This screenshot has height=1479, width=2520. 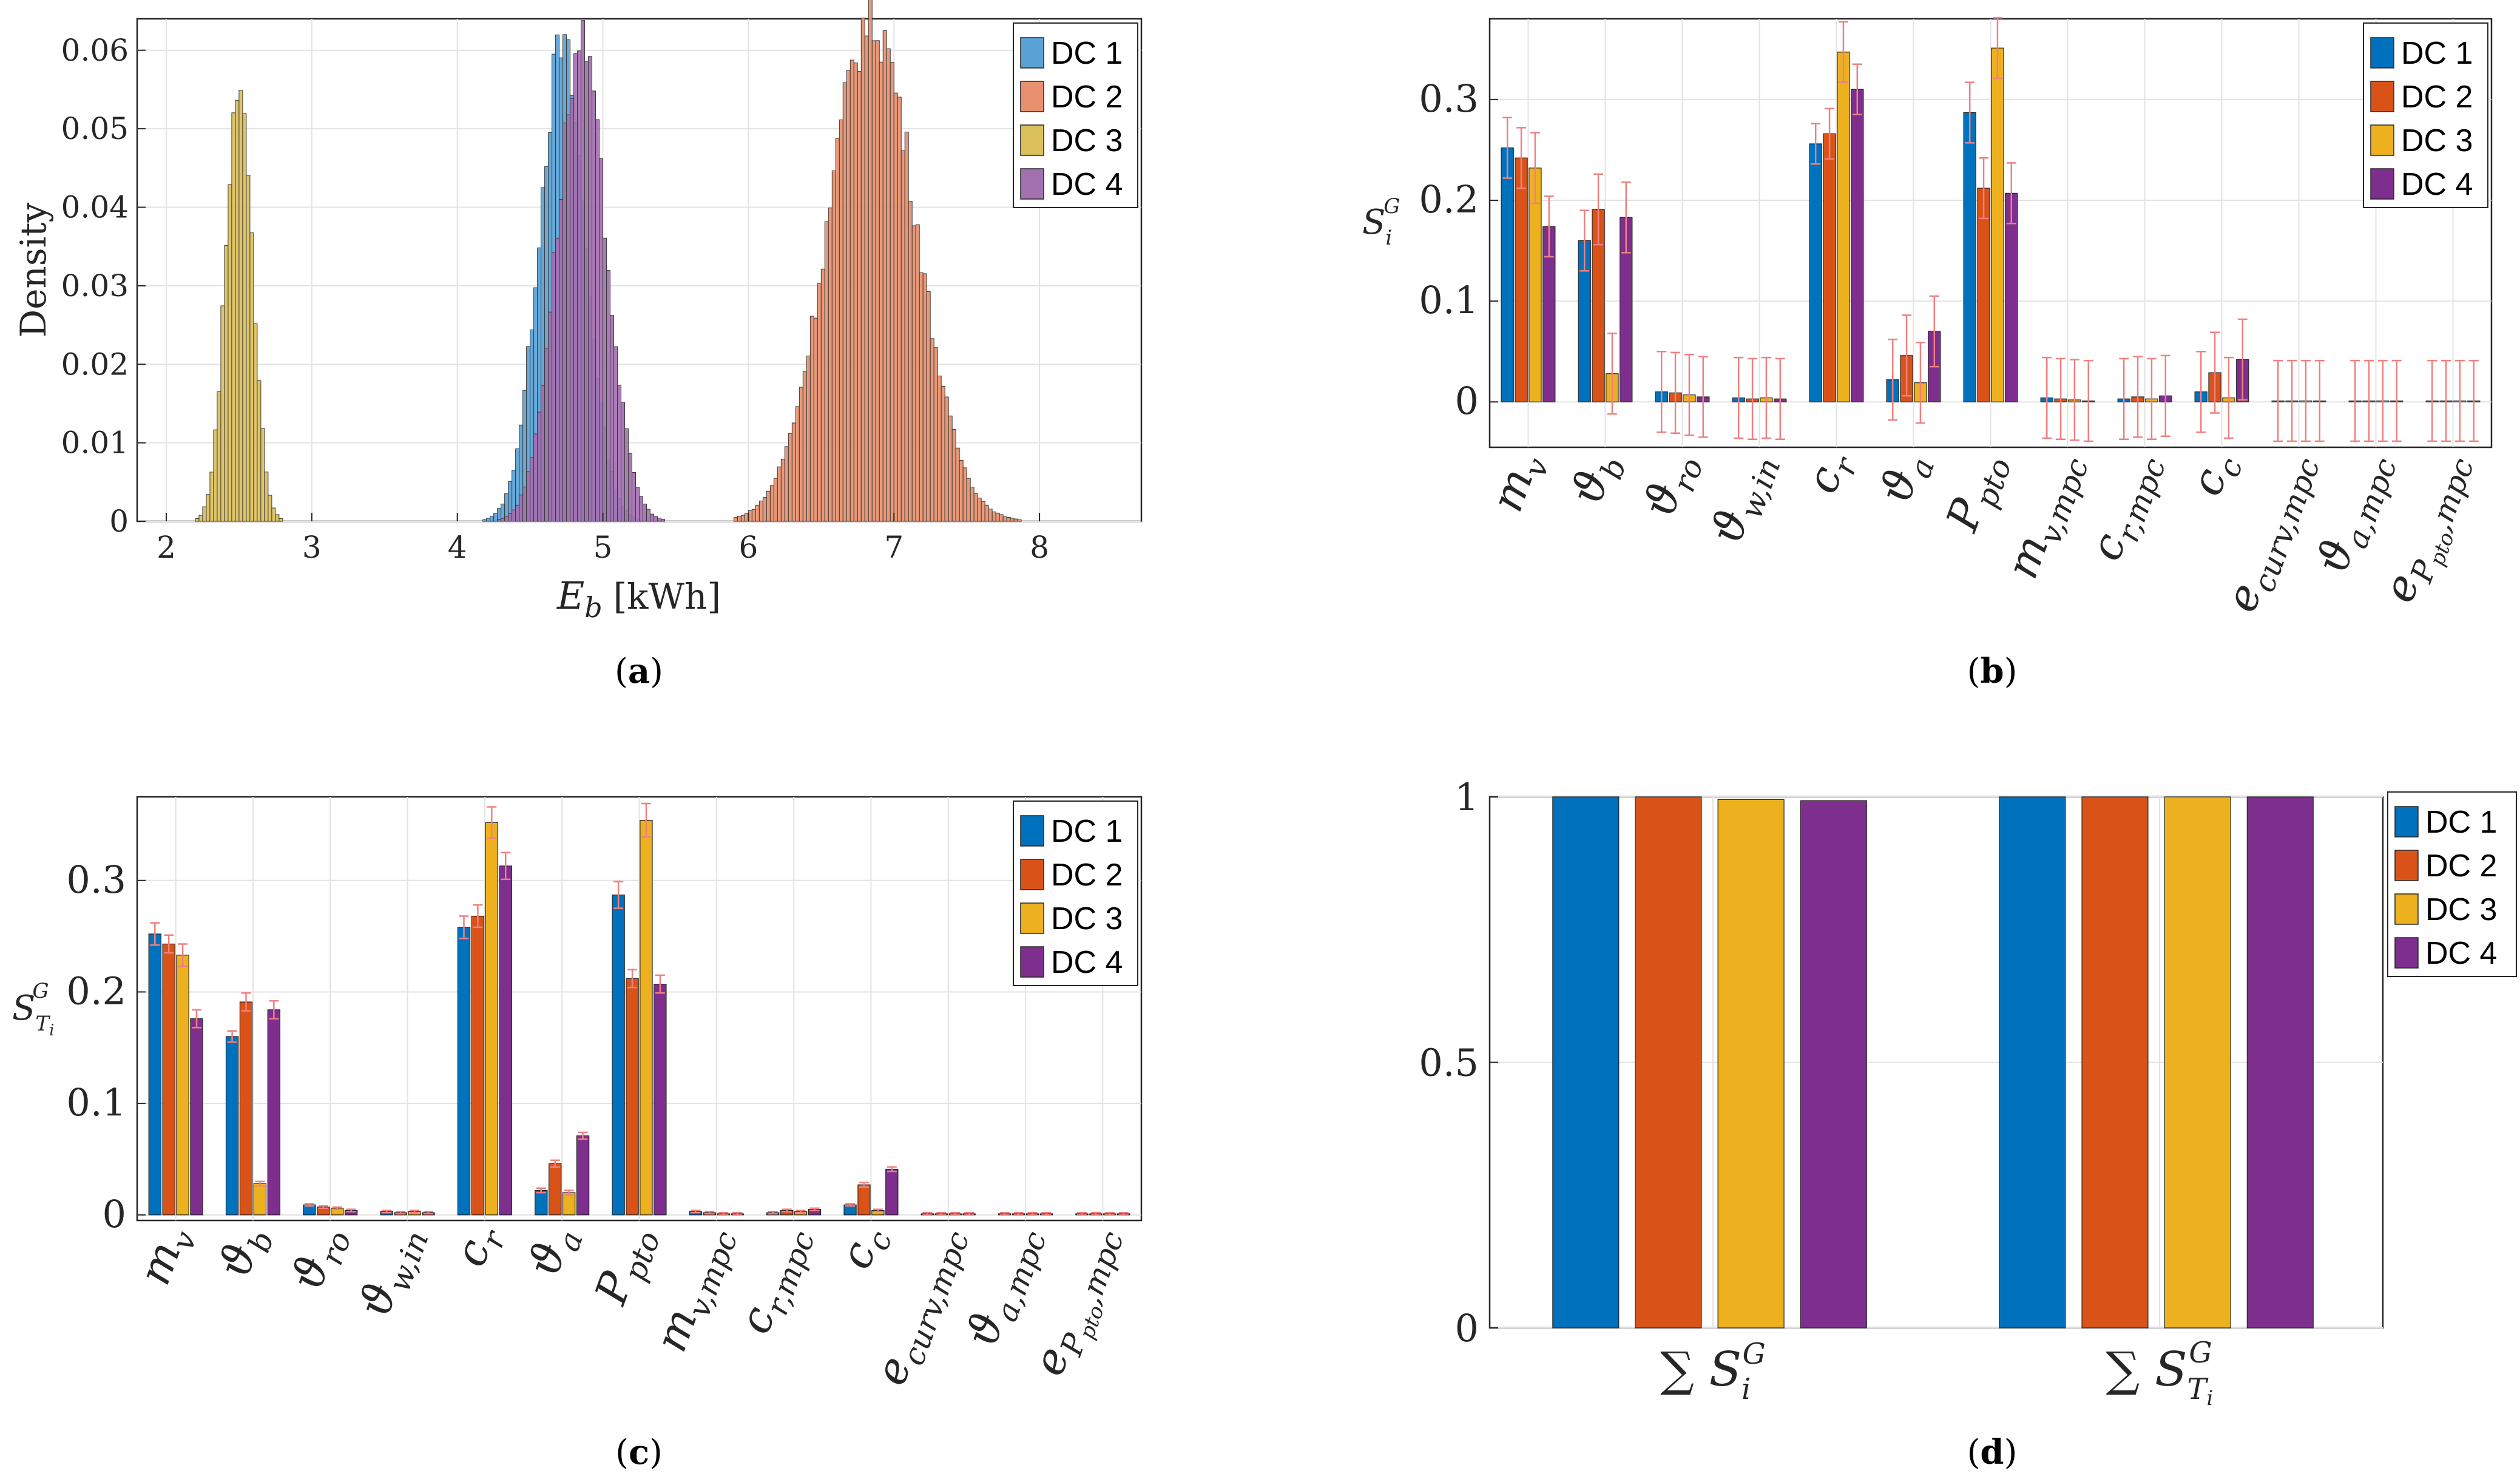 I want to click on bar-series-dc1, so click(x=1970, y=261).